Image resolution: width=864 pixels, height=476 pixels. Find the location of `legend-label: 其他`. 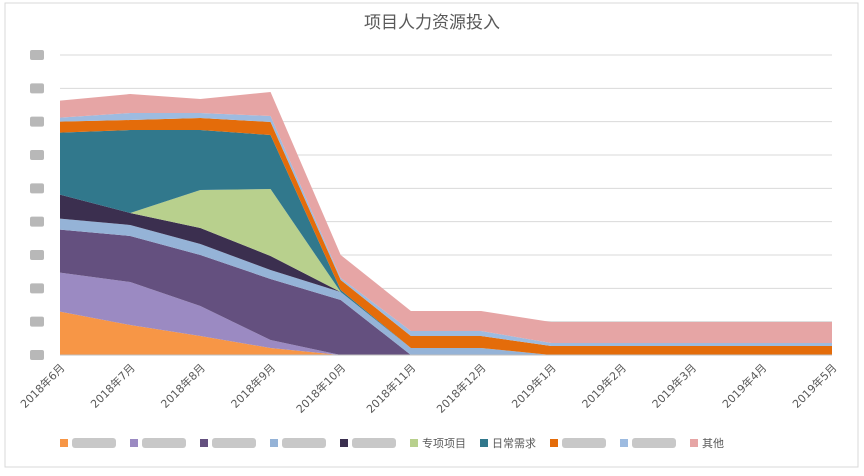

legend-label: 其他 is located at coordinates (713, 443).